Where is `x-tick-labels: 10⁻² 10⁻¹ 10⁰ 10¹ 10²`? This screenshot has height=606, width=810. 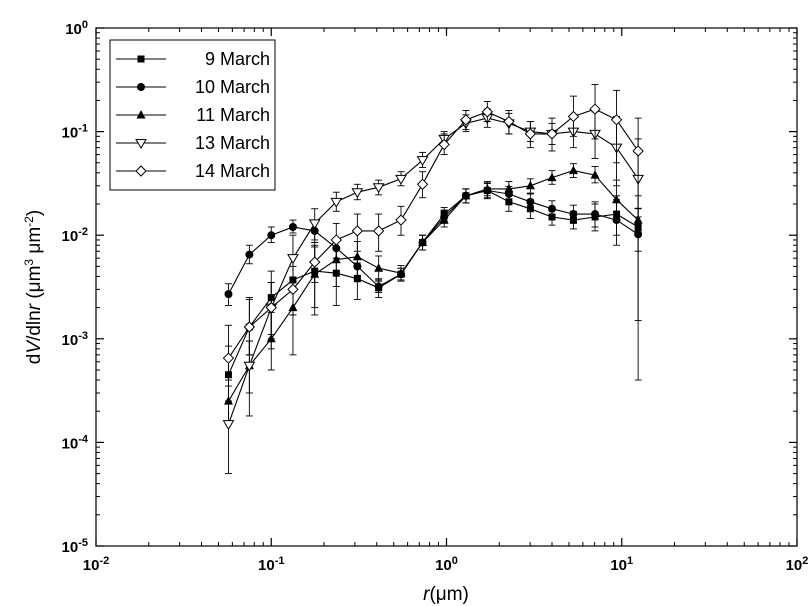
x-tick-labels: 10⁻² 10⁻¹ 10⁰ 10¹ 10² is located at coordinates (446, 564).